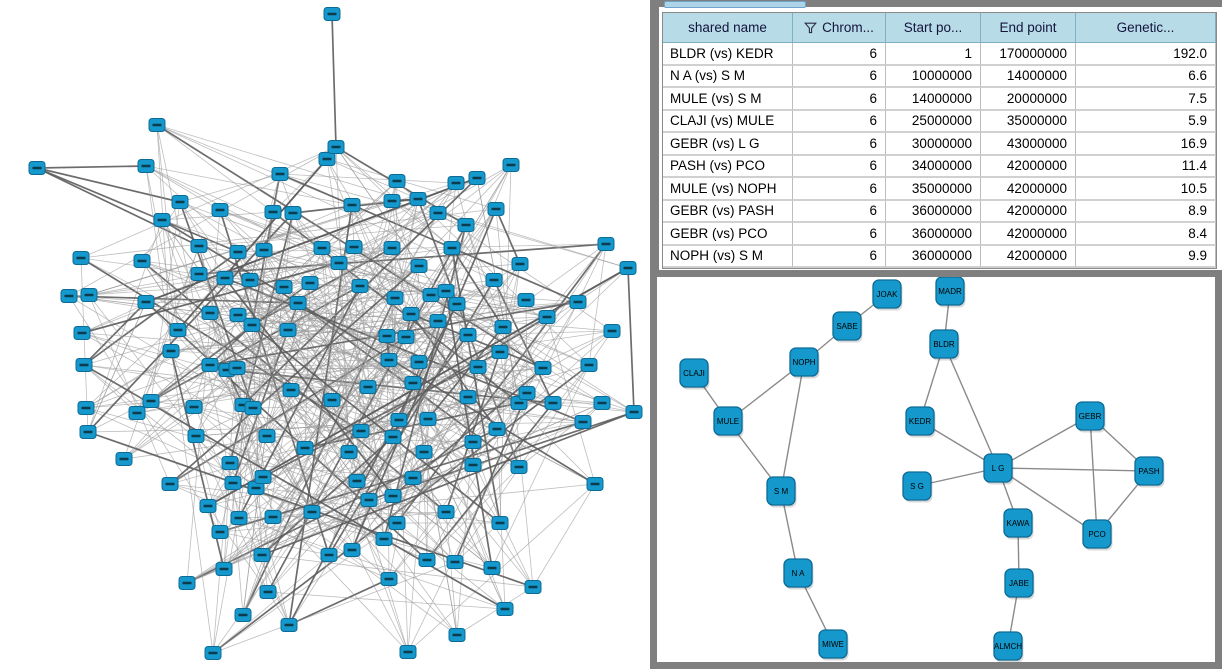  Describe the element at coordinates (728, 28) in the screenshot. I see `column-header-shared-name: shared name` at that location.